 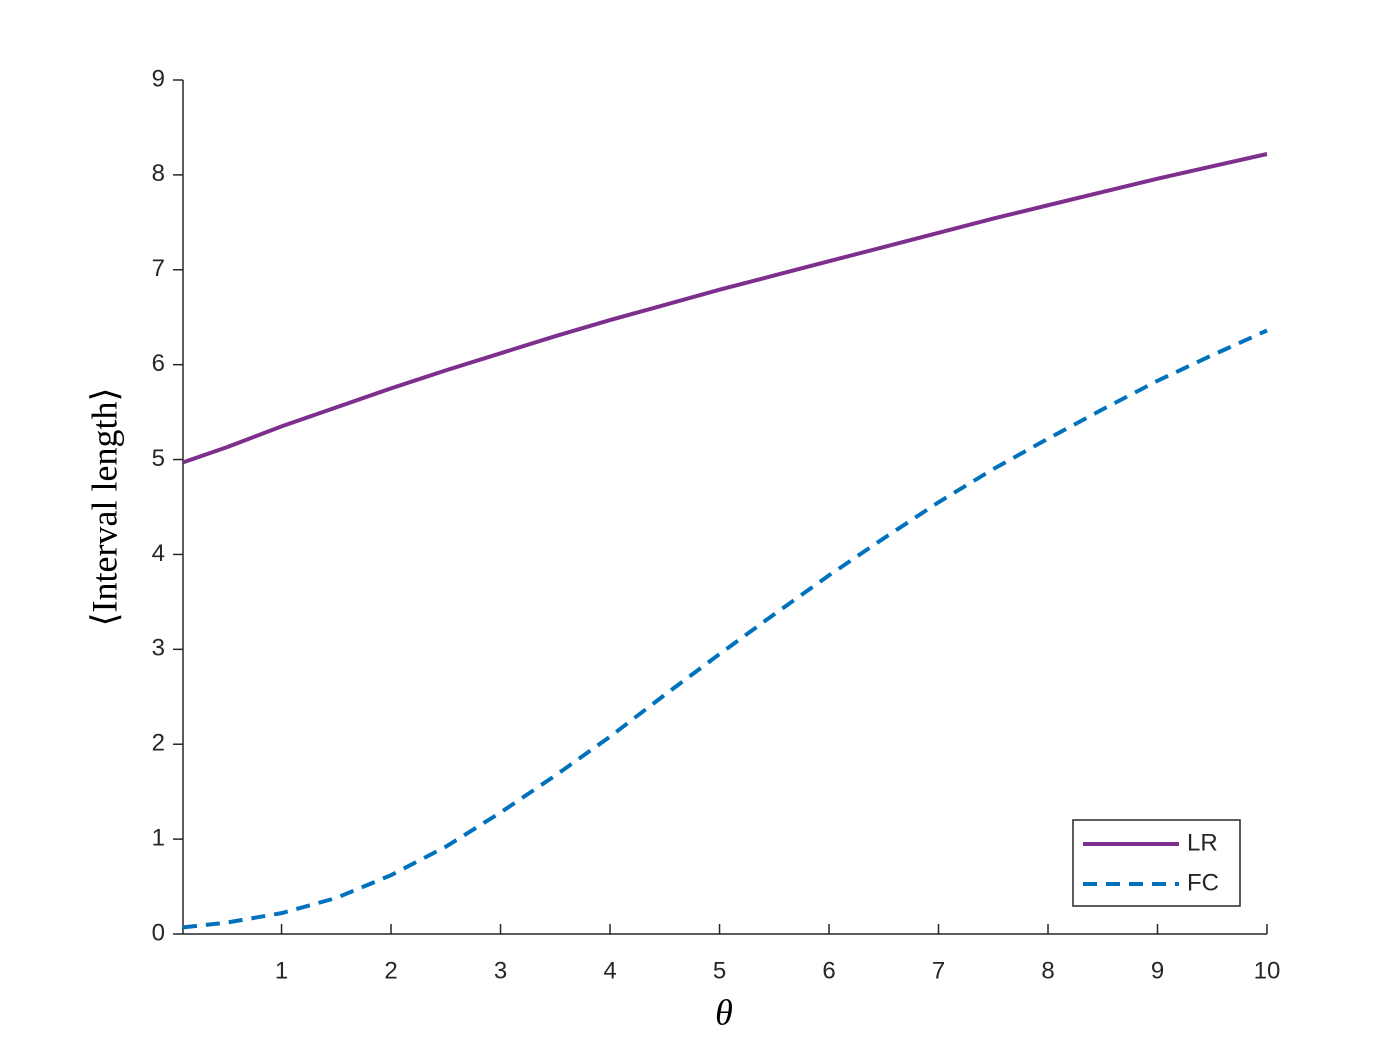 I want to click on y-axis-label: ⟨Interval length⟩, so click(x=104, y=506).